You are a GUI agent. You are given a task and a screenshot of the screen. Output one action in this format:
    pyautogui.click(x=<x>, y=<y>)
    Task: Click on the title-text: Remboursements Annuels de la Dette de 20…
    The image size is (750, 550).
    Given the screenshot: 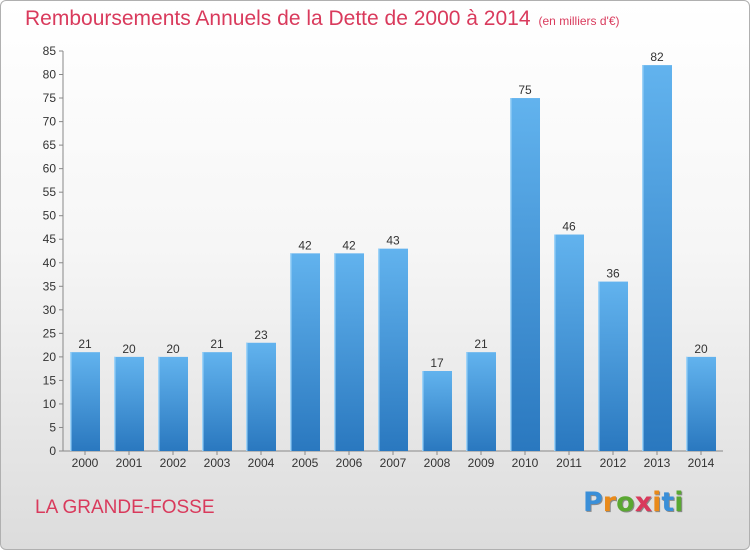 What is the action you would take?
    pyautogui.click(x=278, y=18)
    